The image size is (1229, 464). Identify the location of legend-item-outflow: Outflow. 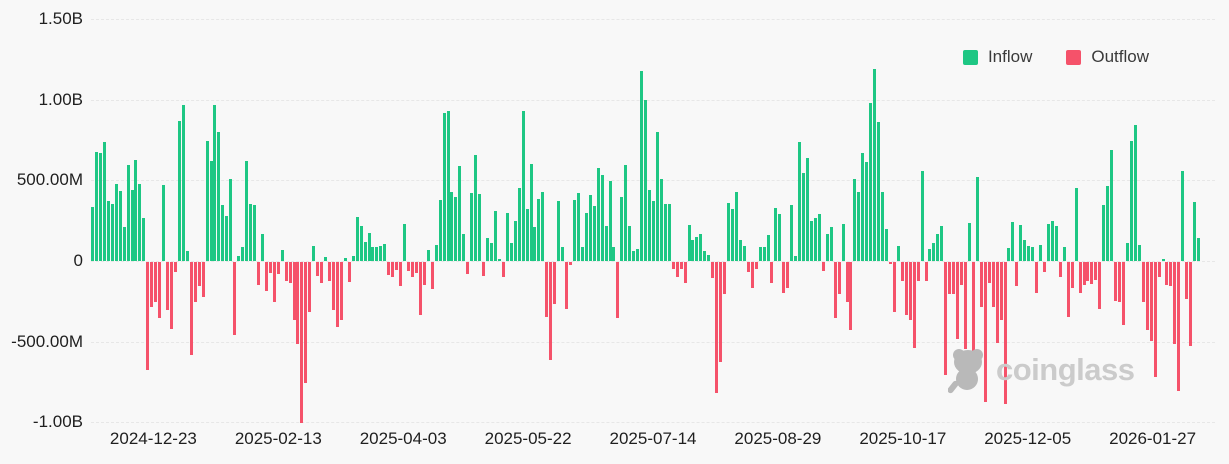
(1107, 57).